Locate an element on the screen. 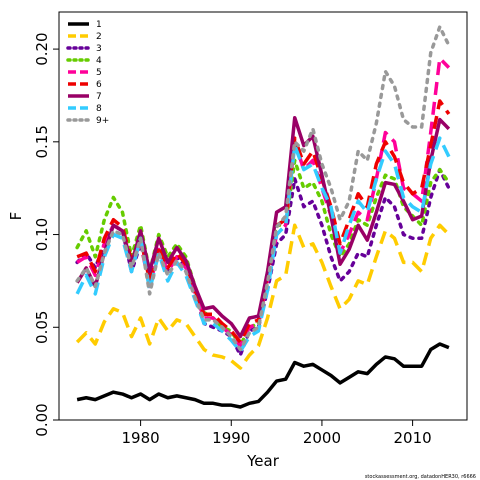 The width and height of the screenshot is (480, 480). y-axis: 0.00 0.05 0.10 0.15 0.20 is located at coordinates (46, 234).